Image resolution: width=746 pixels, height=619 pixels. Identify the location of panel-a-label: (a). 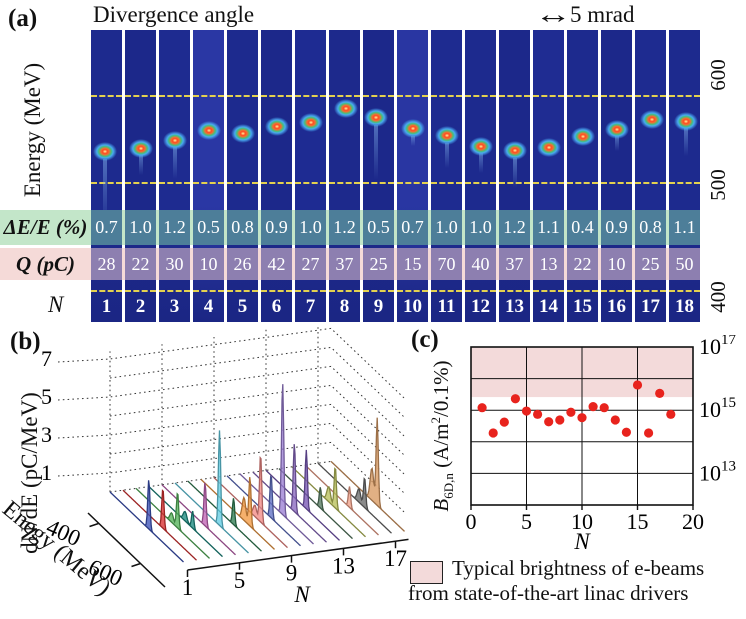
(23, 18).